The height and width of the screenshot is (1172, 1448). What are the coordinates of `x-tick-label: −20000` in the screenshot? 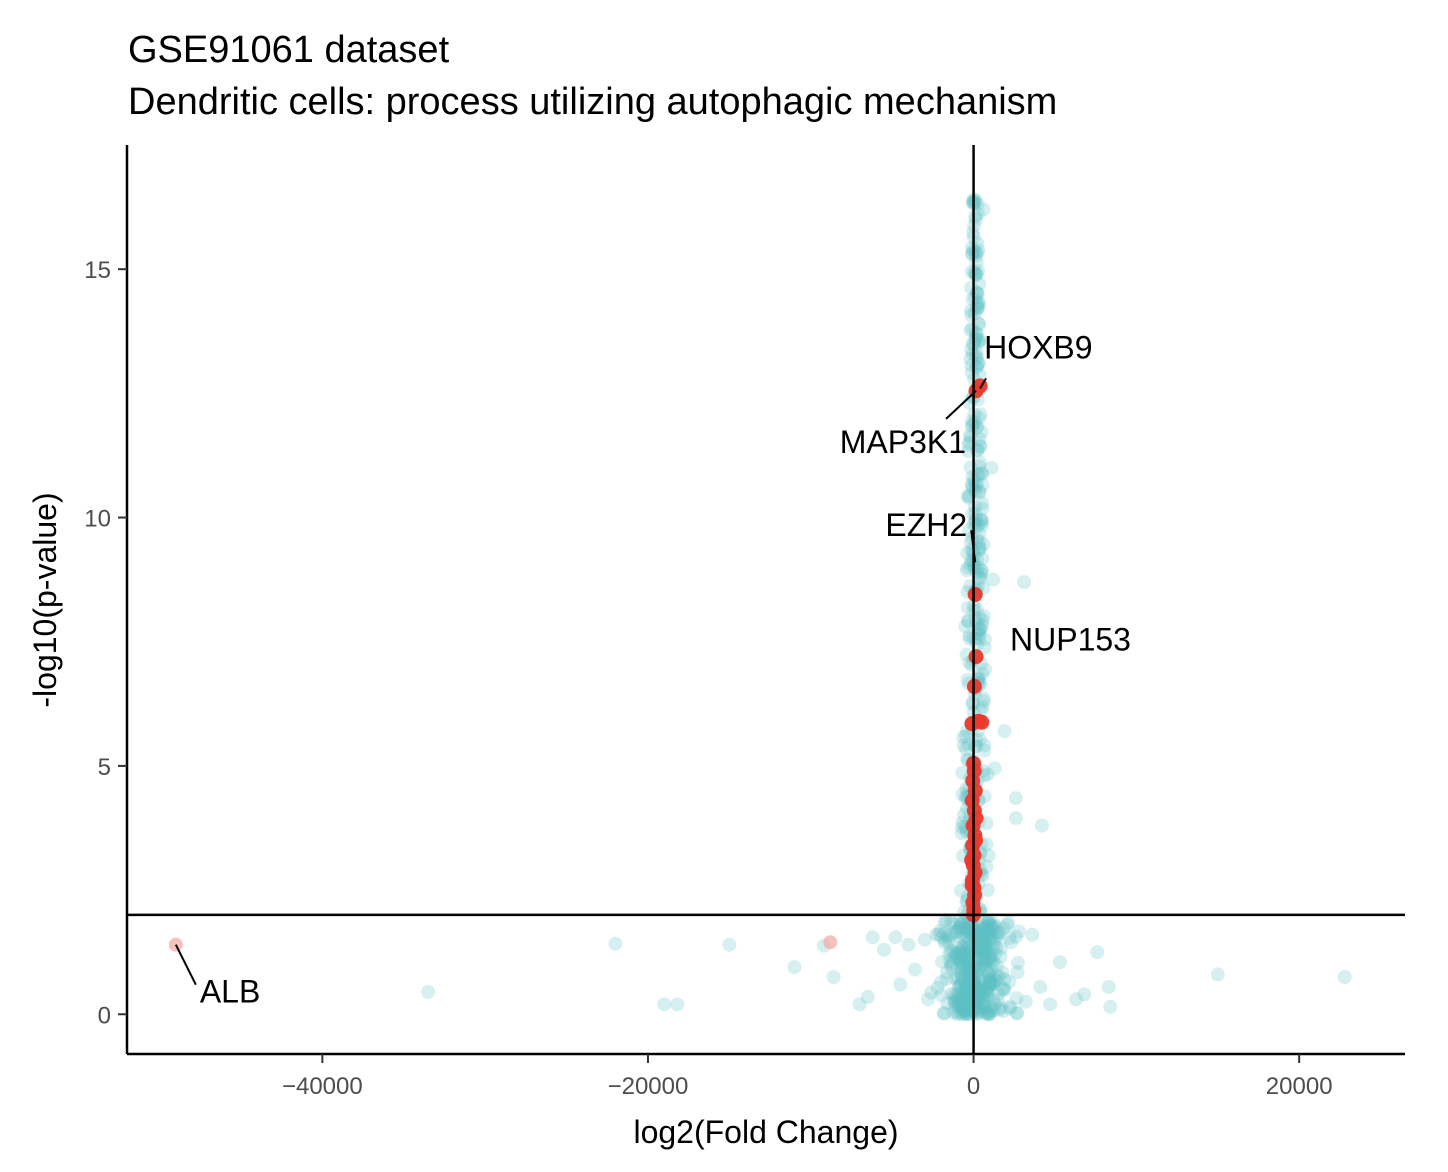 It's located at (648, 1086).